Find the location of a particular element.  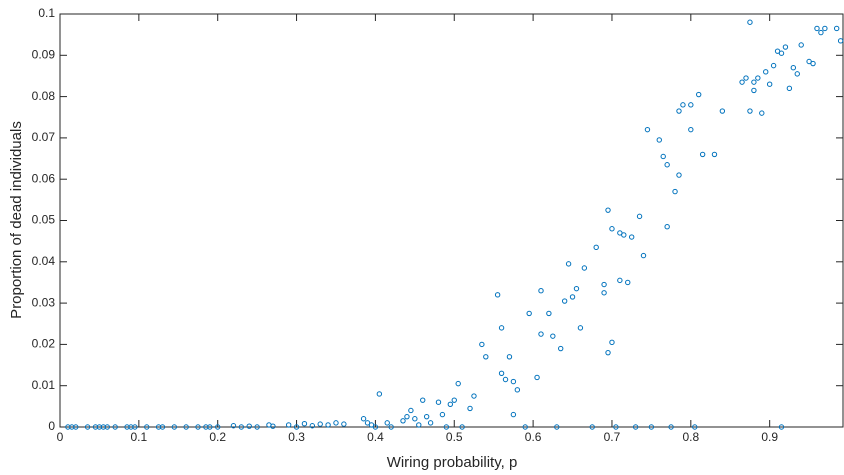

y-axis-label: Proportion of dead individuals is located at coordinates (16, 220).